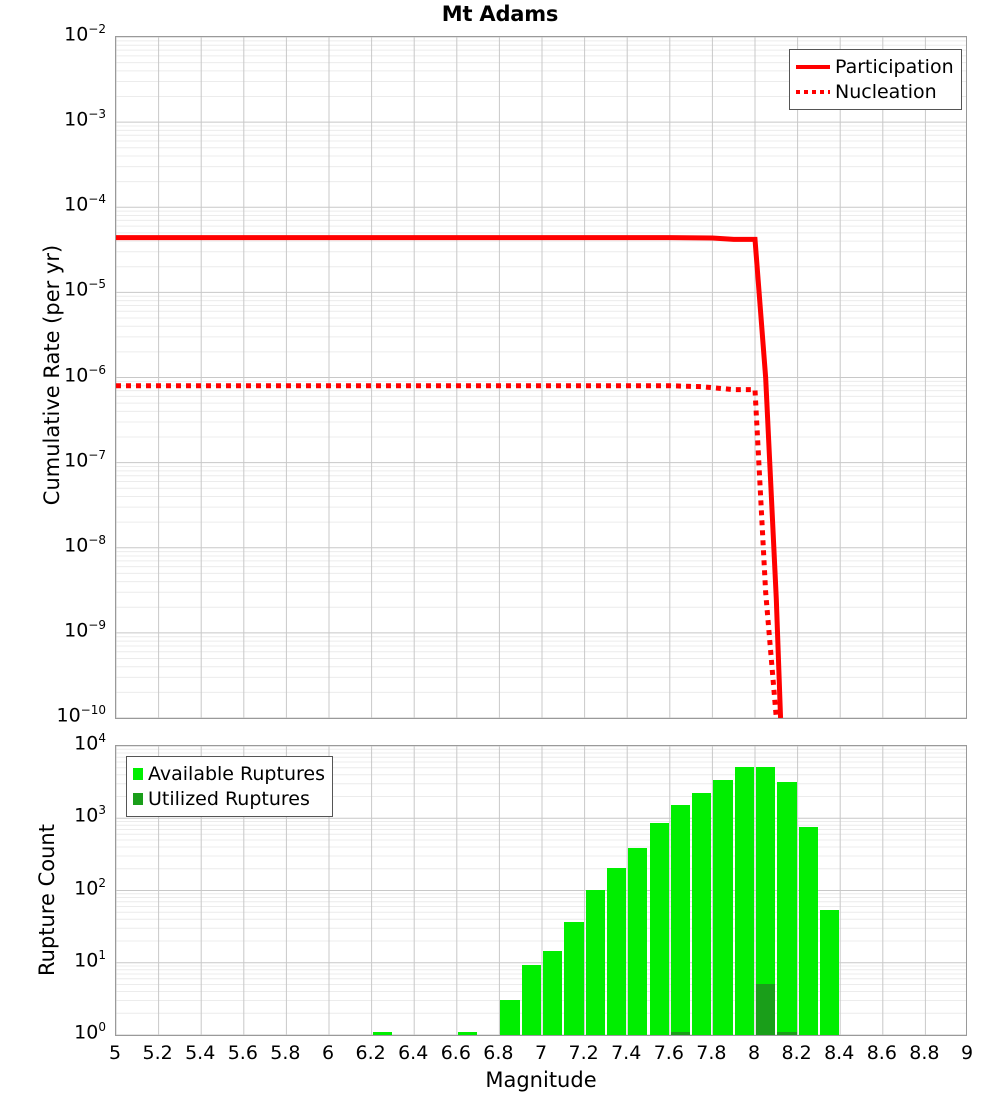 The height and width of the screenshot is (1100, 1000). Describe the element at coordinates (85, 374) in the screenshot. I see `y-tick-label: 10⁻⁶` at that location.